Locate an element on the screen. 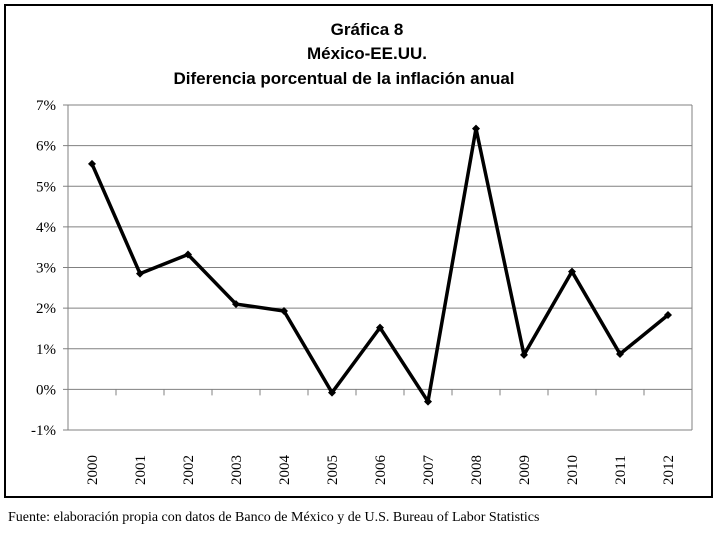 The image size is (723, 533). x-tick-label: 2011 is located at coordinates (621, 469).